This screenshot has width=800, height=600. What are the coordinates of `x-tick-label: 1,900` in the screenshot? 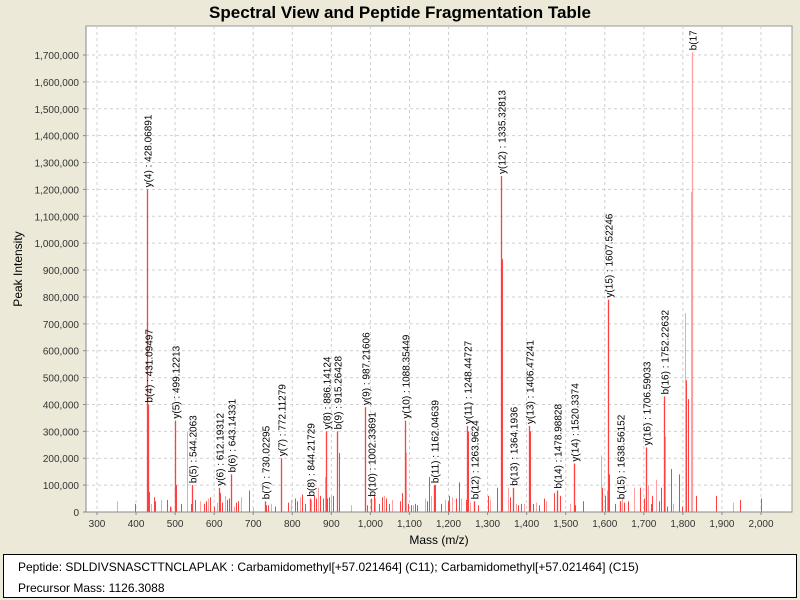 It's located at (721, 524).